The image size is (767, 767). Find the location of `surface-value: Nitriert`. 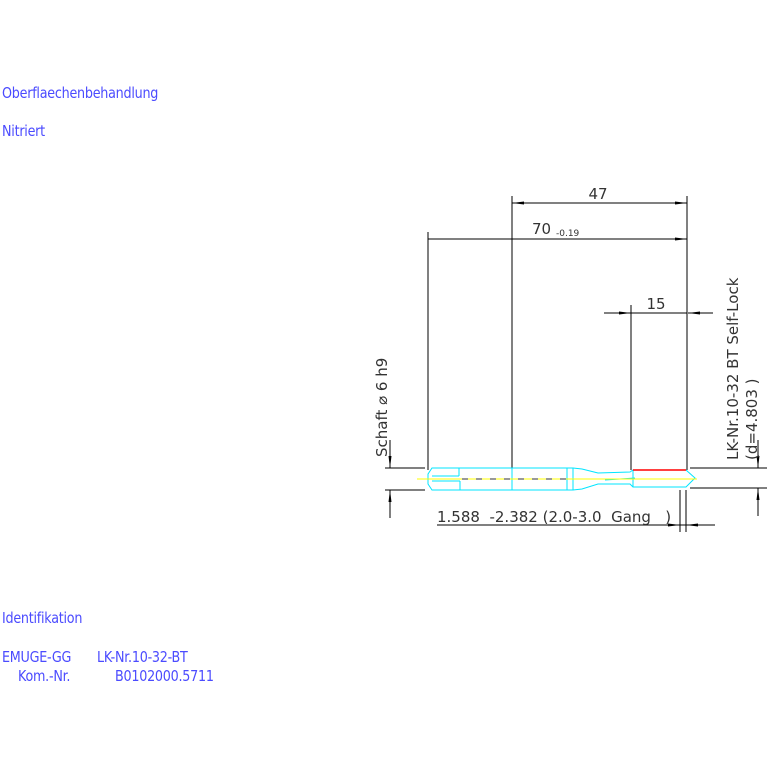

surface-value: Nitriert is located at coordinates (23, 131).